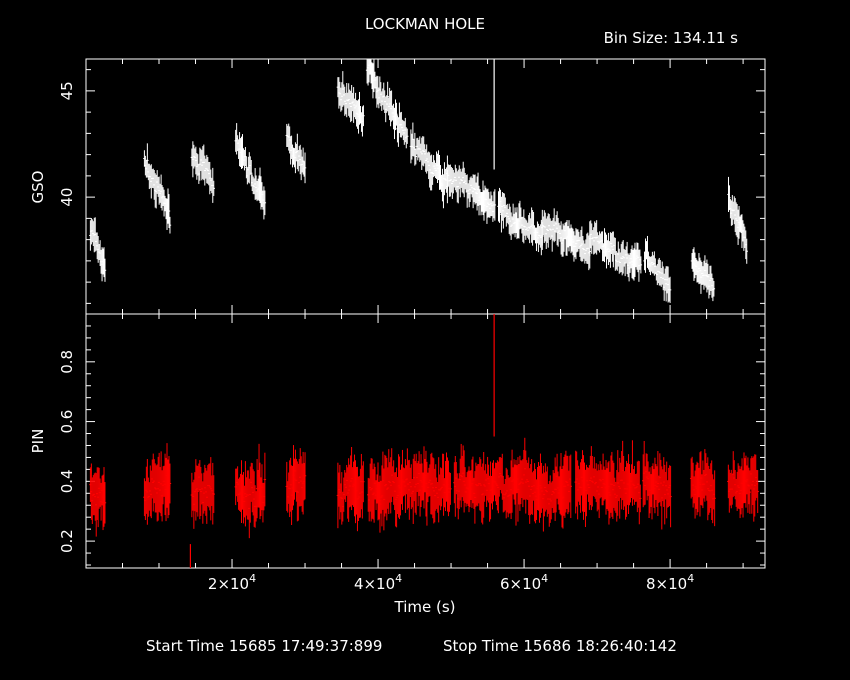 The height and width of the screenshot is (680, 850). What do you see at coordinates (670, 582) in the screenshot?
I see `x-tick-label: 8×104` at bounding box center [670, 582].